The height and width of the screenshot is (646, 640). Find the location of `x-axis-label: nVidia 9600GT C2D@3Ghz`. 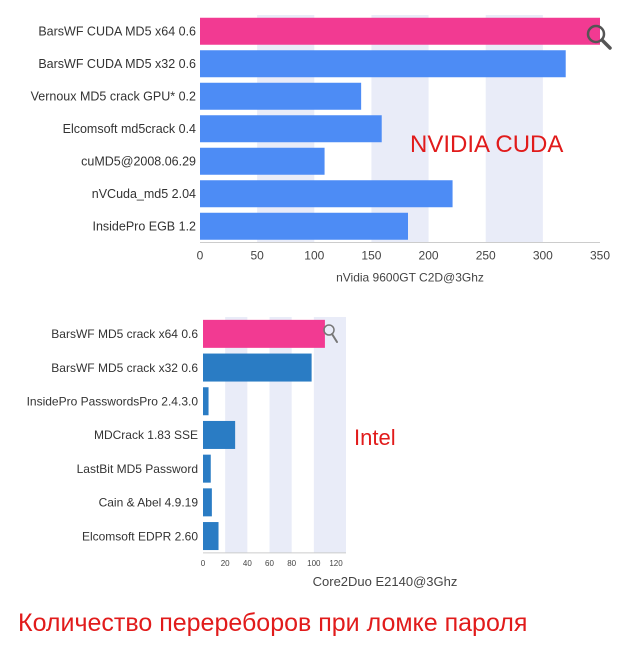

x-axis-label: nVidia 9600GT C2D@3Ghz is located at coordinates (410, 278).